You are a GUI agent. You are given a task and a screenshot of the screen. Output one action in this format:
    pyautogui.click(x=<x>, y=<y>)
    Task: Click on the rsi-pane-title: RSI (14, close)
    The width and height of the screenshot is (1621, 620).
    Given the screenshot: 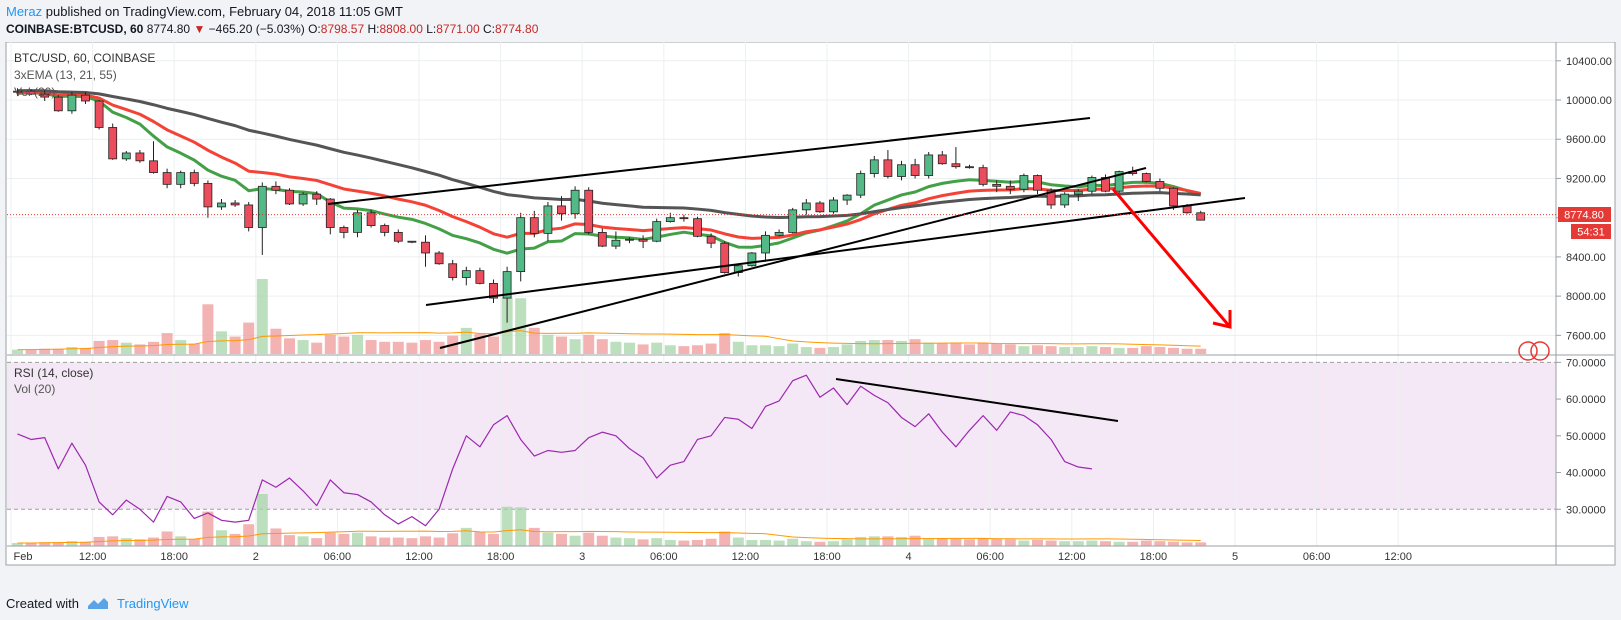 What is the action you would take?
    pyautogui.click(x=53, y=373)
    